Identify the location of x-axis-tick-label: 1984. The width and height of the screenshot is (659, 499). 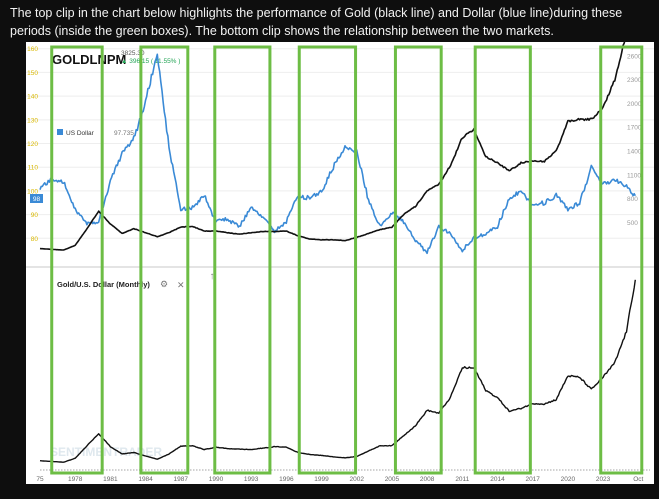
(145, 479).